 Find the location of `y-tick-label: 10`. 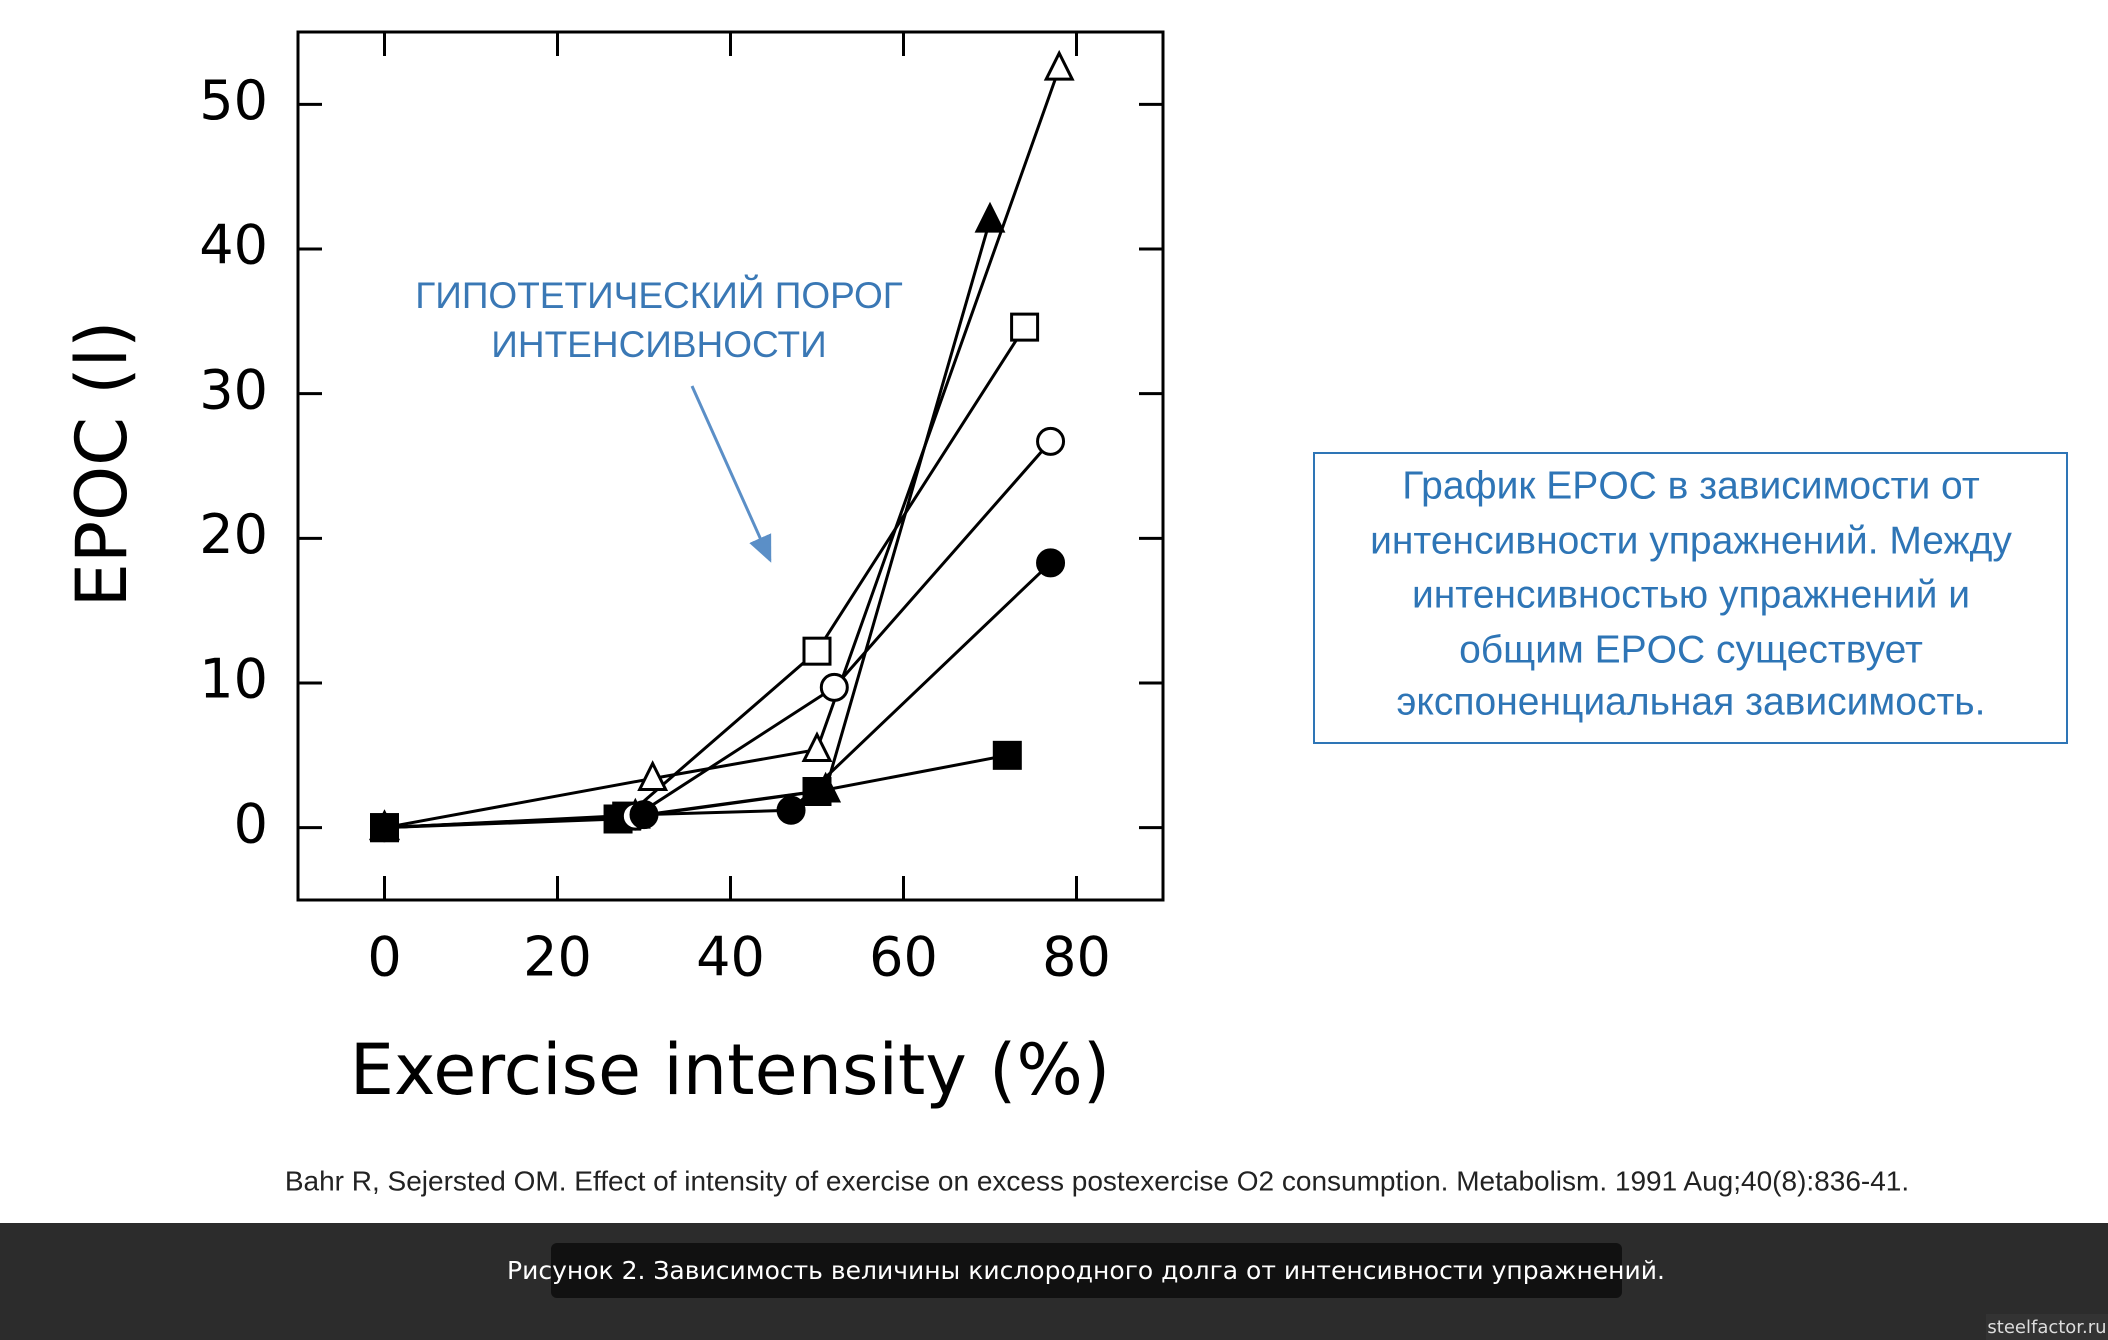

y-tick-label: 10 is located at coordinates (233, 679).